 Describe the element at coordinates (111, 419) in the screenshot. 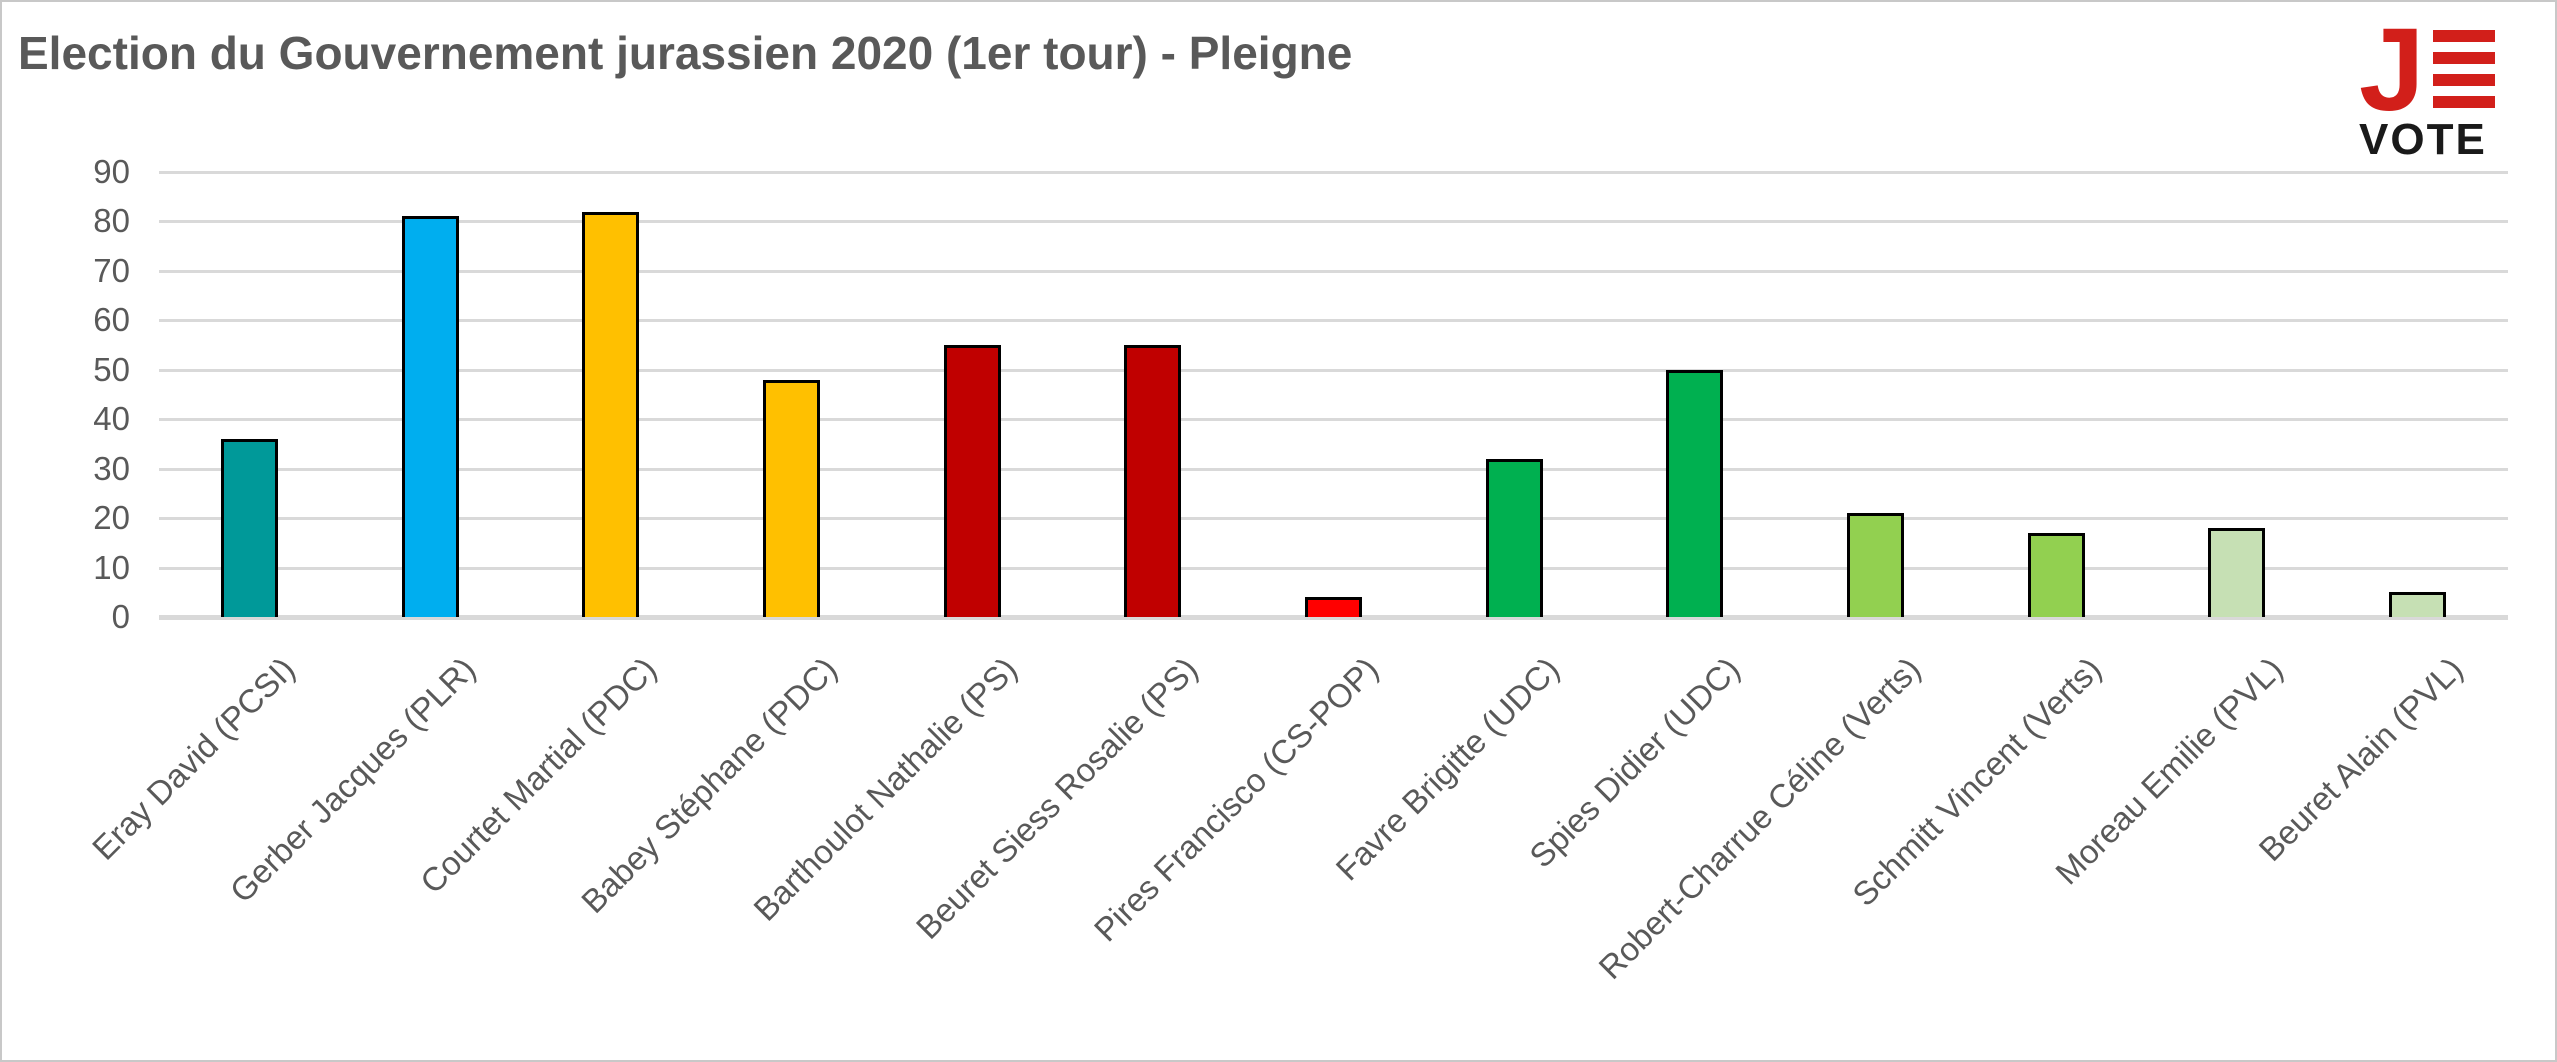

I see `y-tick-label: 40` at that location.